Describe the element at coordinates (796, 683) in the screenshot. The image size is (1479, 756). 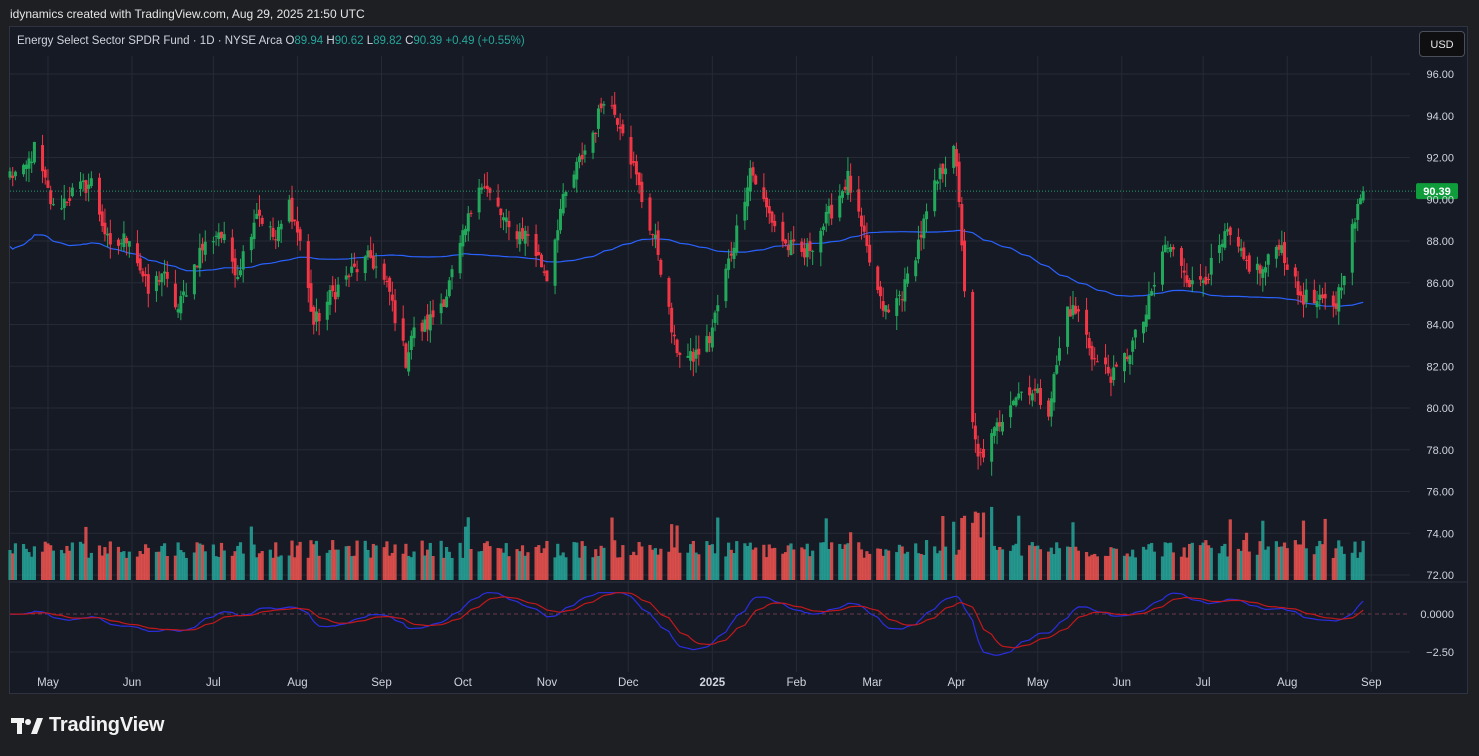
I see `time-tick-label: Feb` at that location.